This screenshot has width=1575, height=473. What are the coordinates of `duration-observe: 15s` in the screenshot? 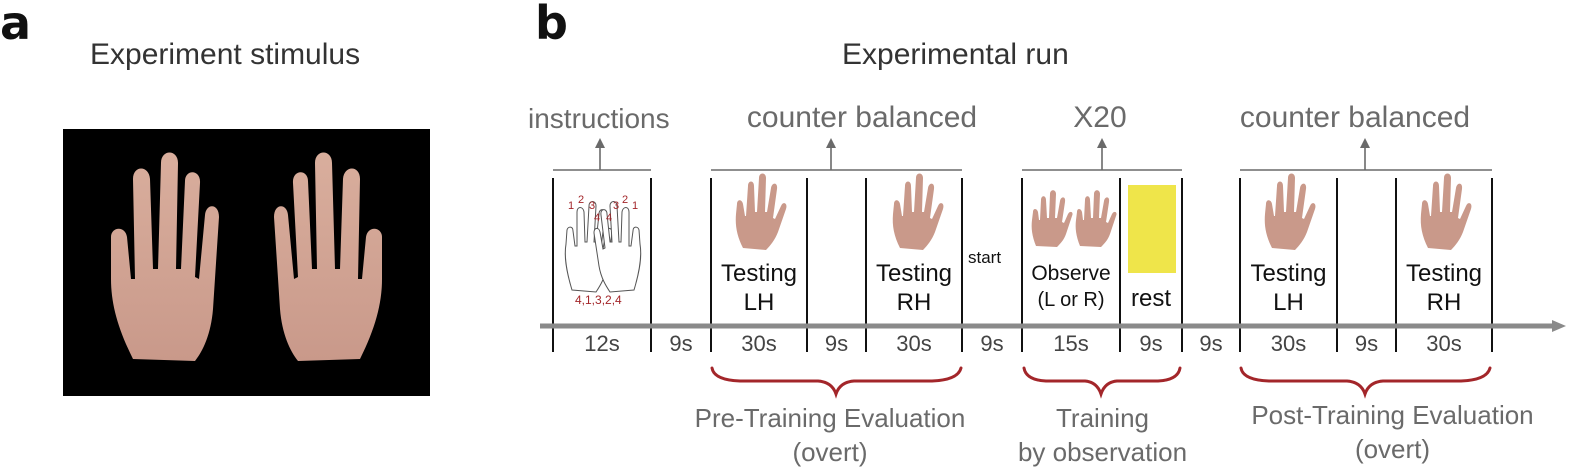 It's located at (1071, 343).